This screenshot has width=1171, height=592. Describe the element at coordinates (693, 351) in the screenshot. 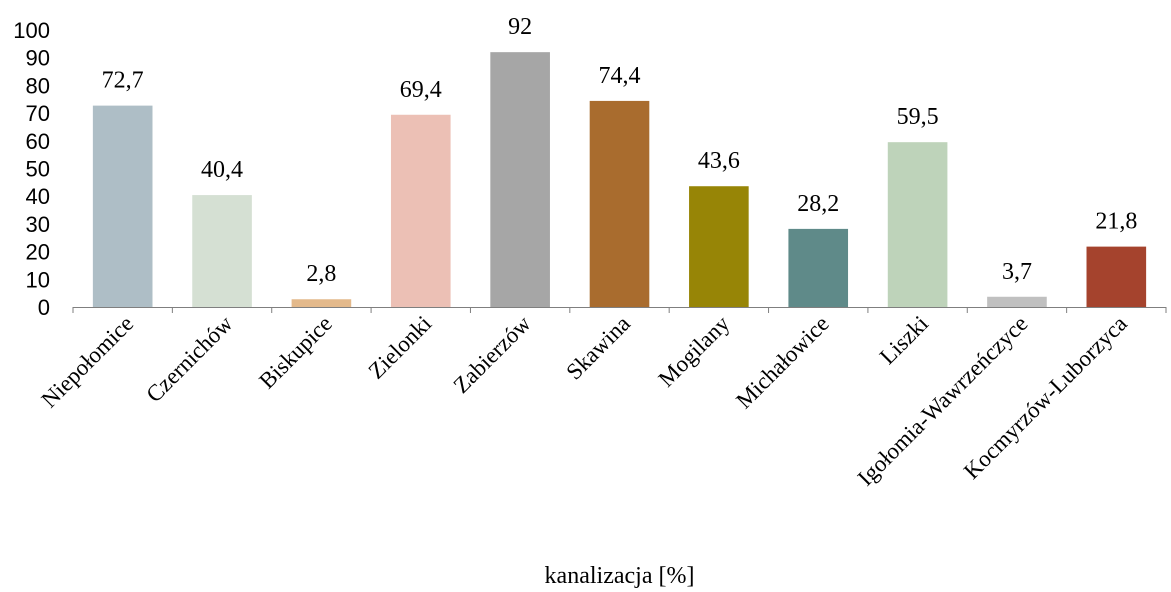

I see `category-label: Mogilany` at that location.